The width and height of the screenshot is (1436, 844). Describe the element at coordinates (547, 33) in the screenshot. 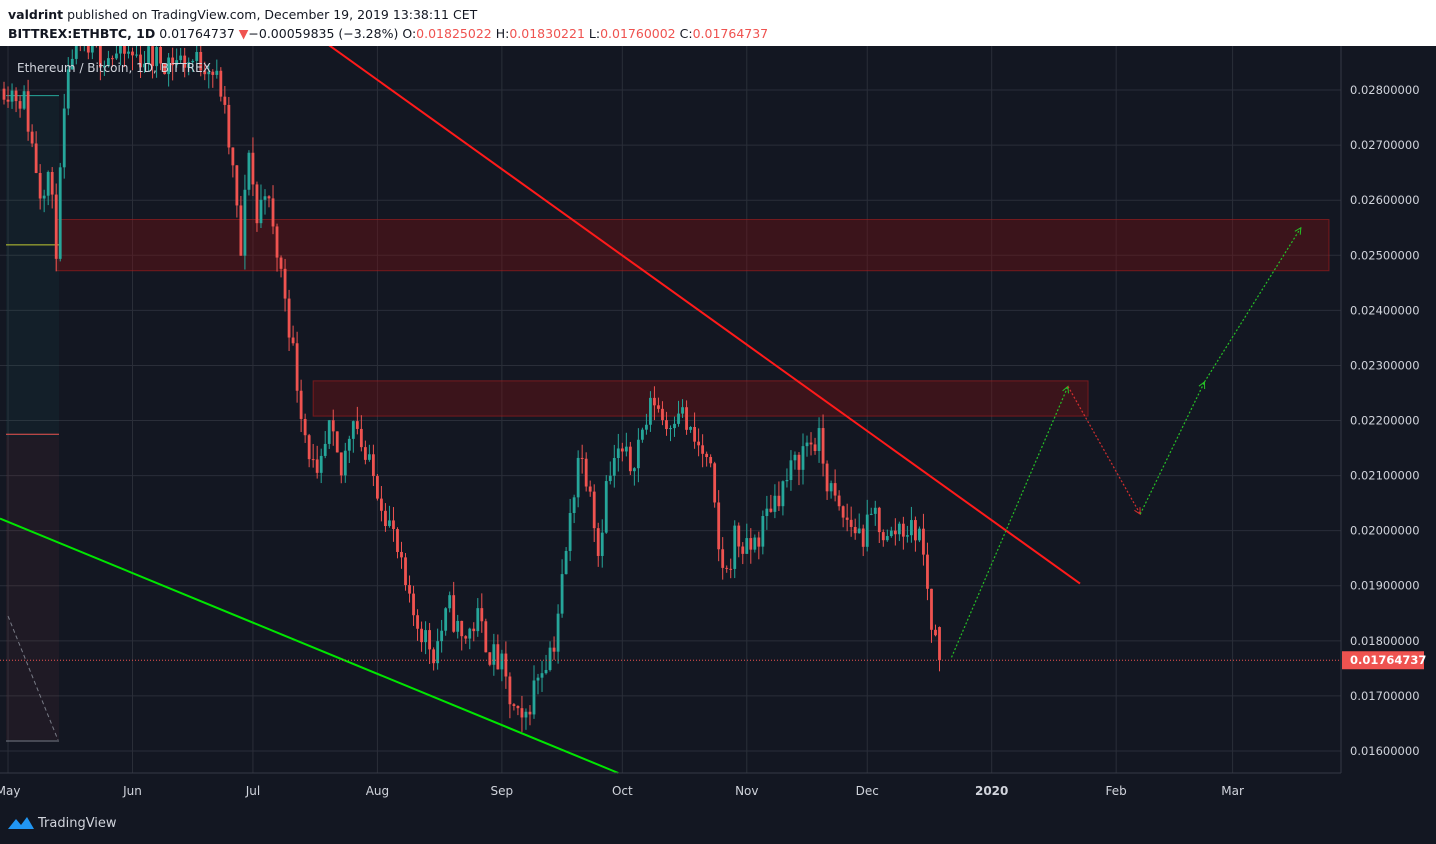

I see `high-value: 0.01830221` at that location.